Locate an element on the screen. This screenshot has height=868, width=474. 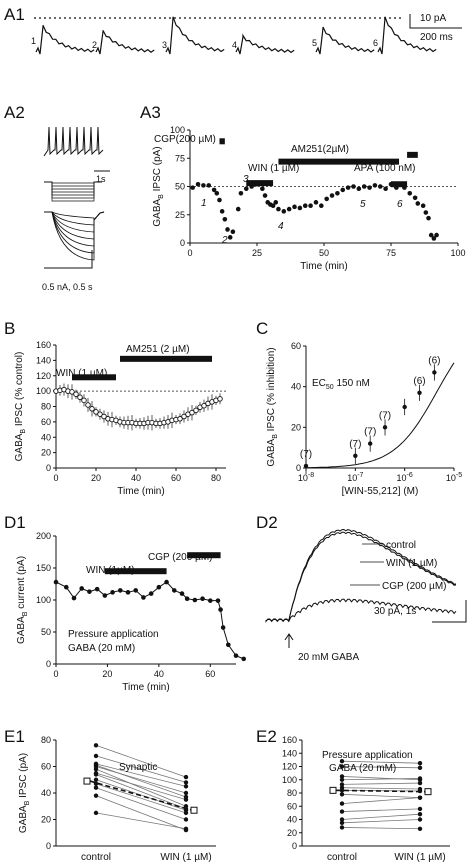
y-tick-label: 20 is located at coordinates (296, 427).